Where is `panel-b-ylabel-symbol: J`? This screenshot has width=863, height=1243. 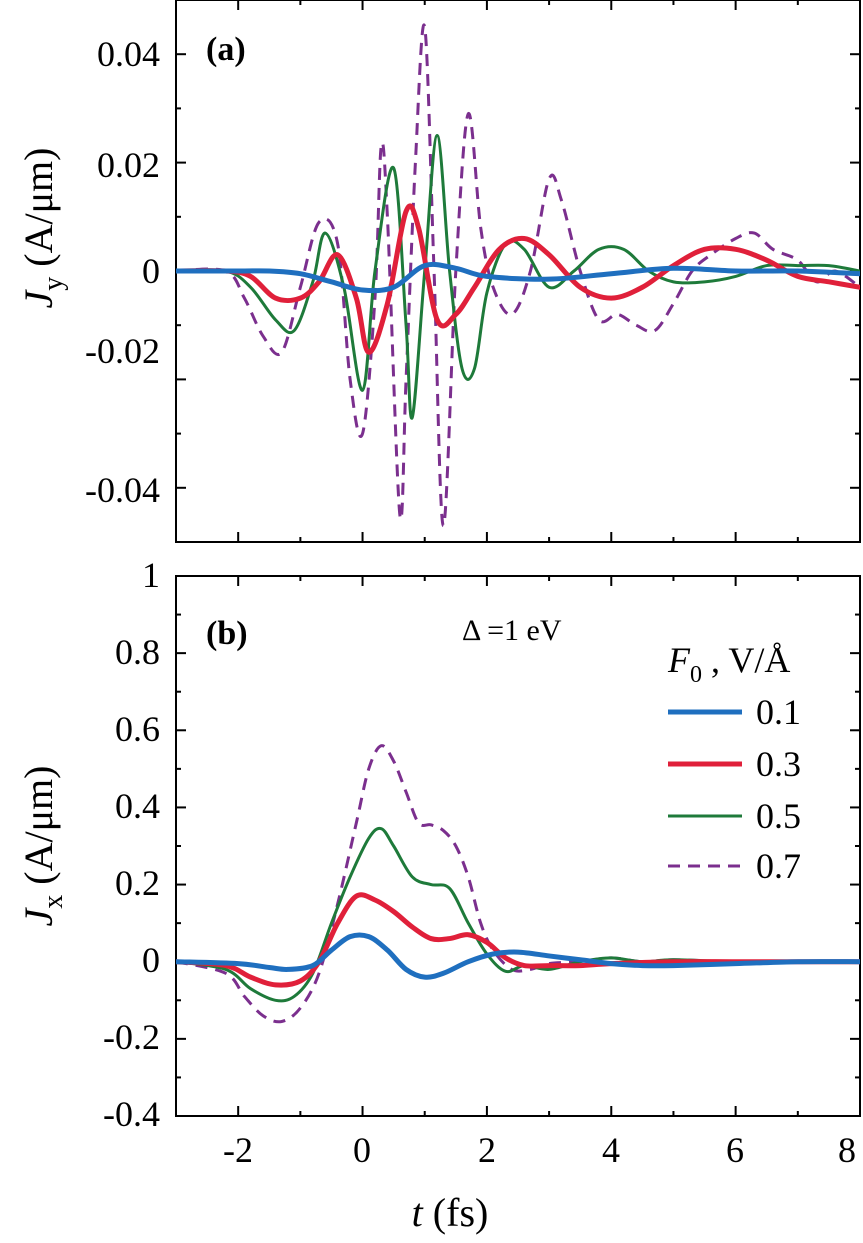
panel-b-ylabel-symbol: J is located at coordinates (38, 916).